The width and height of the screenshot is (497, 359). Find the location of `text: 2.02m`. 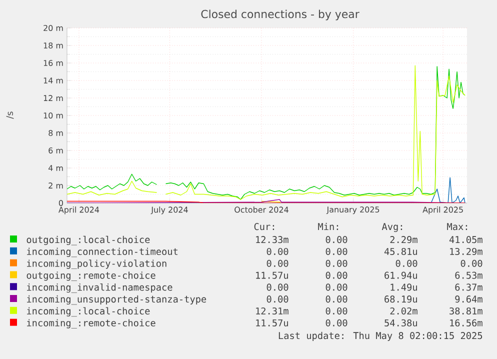

text: 2.02m is located at coordinates (404, 311).